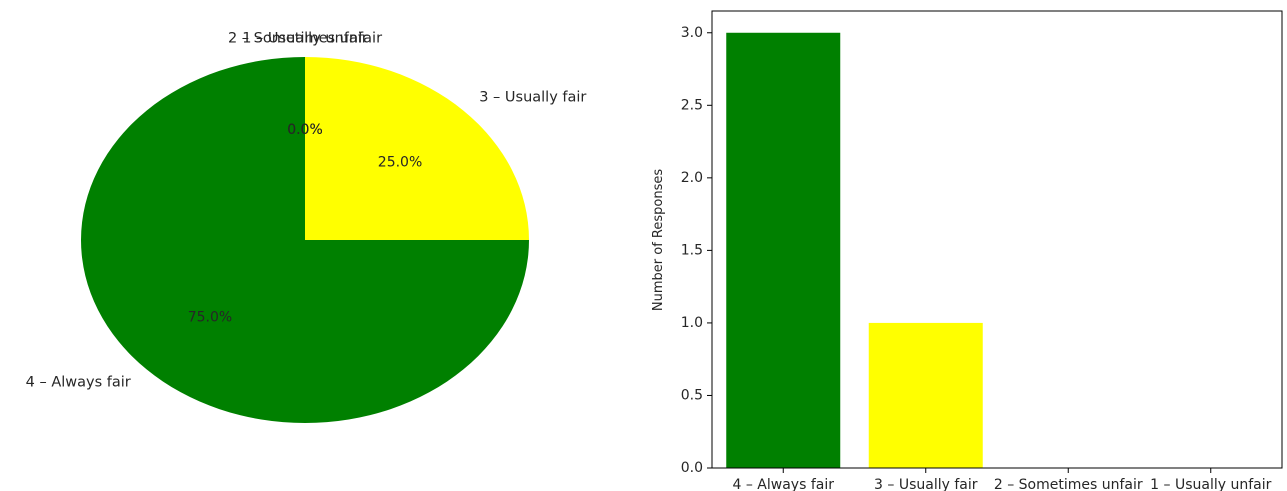 The height and width of the screenshot is (491, 1287). What do you see at coordinates (783, 250) in the screenshot?
I see `bar-4-always-fair` at bounding box center [783, 250].